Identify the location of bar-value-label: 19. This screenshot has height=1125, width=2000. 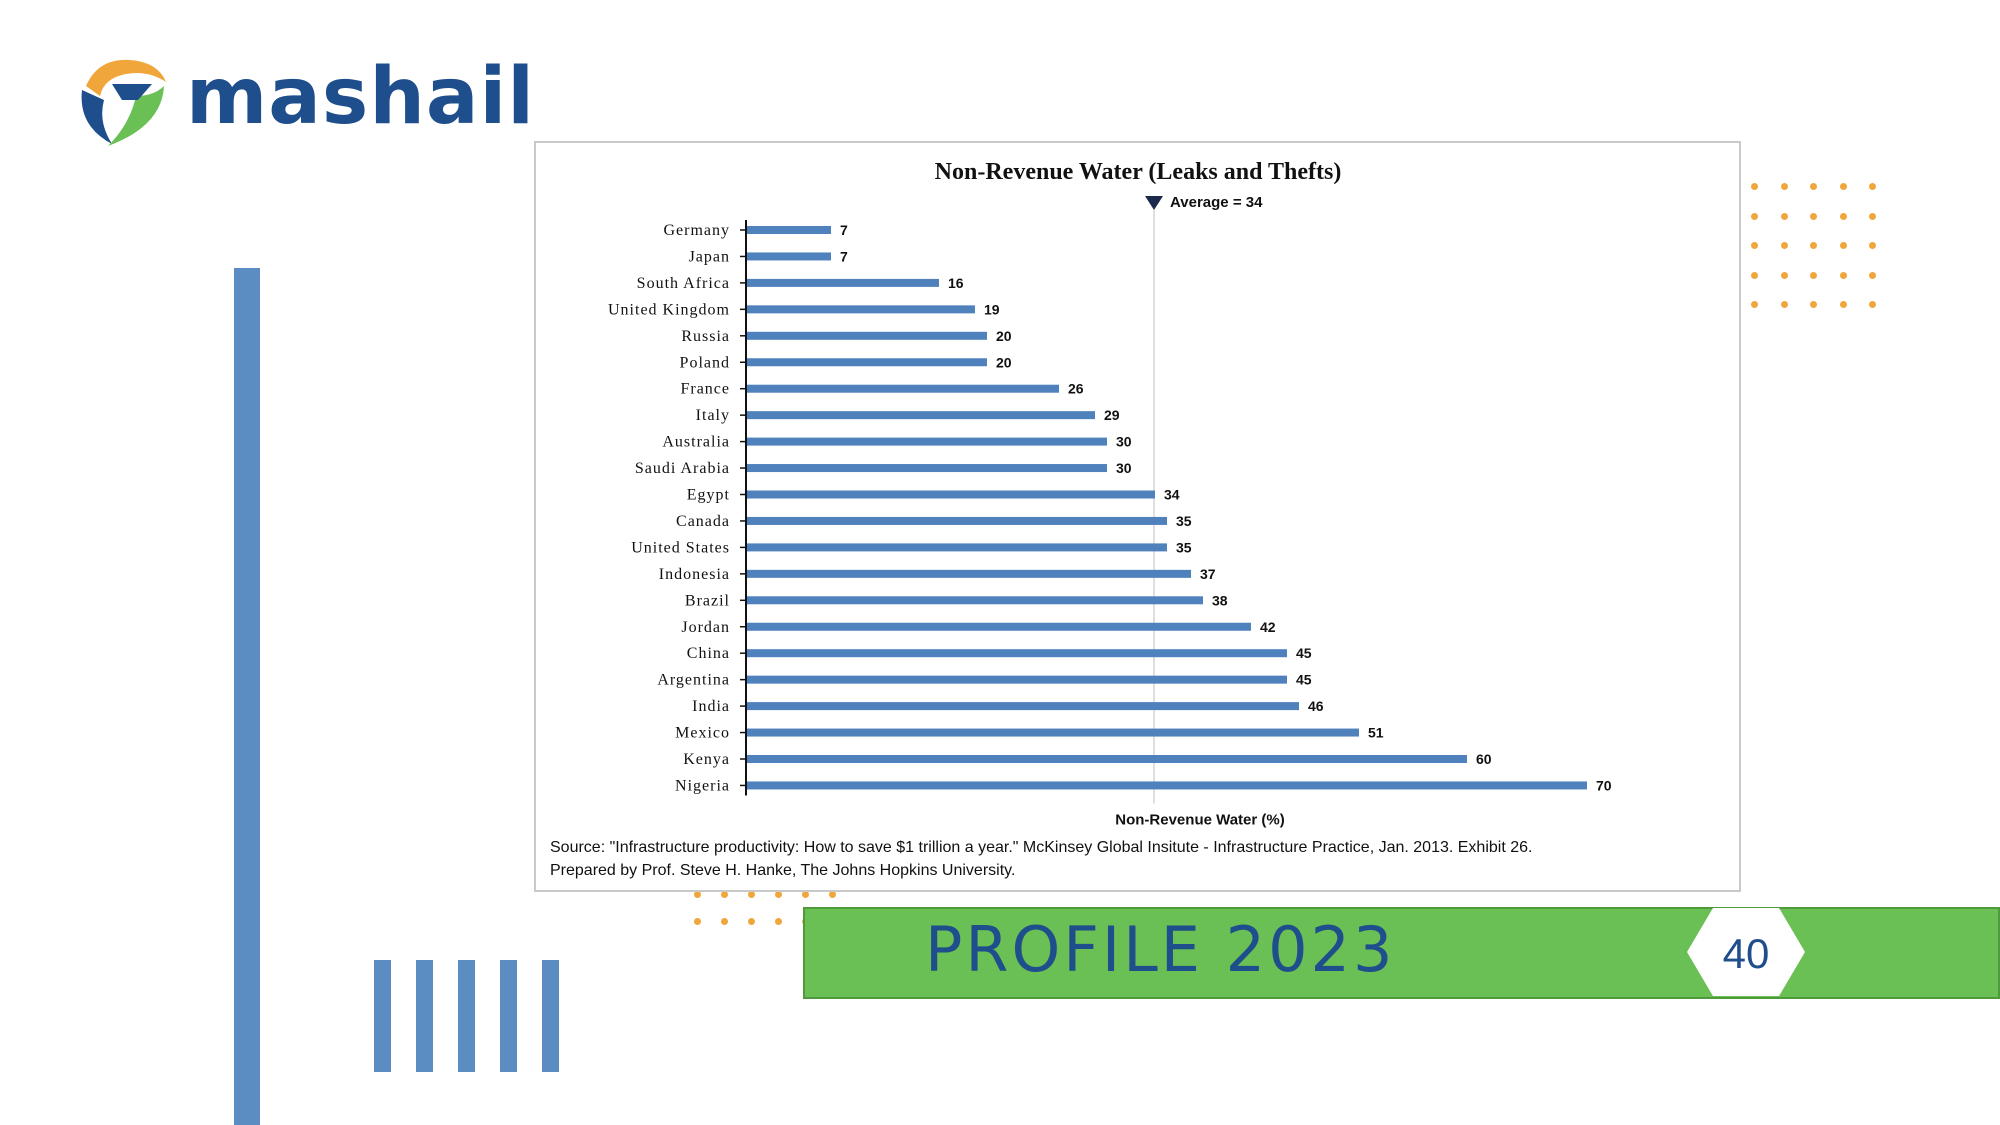
(992, 309).